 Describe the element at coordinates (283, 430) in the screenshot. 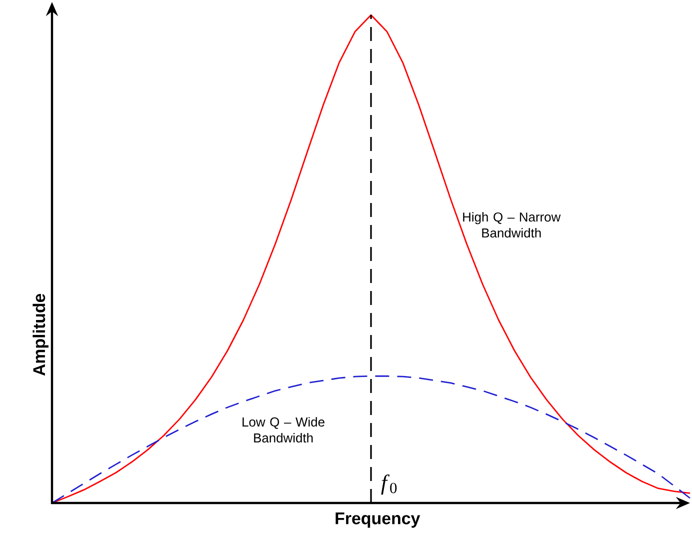

I see `annotation: Low Q – Wide Bandwidth` at that location.